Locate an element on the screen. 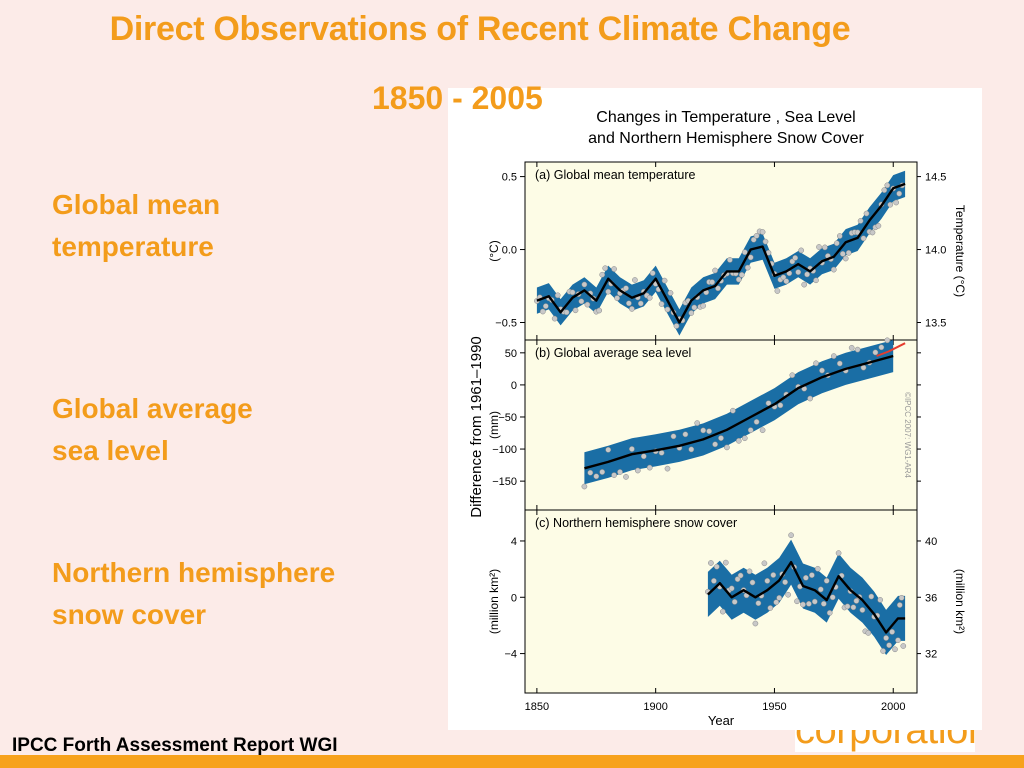 Image resolution: width=1024 pixels, height=768 pixels. uncertainty-band is located at coordinates (721, 253).